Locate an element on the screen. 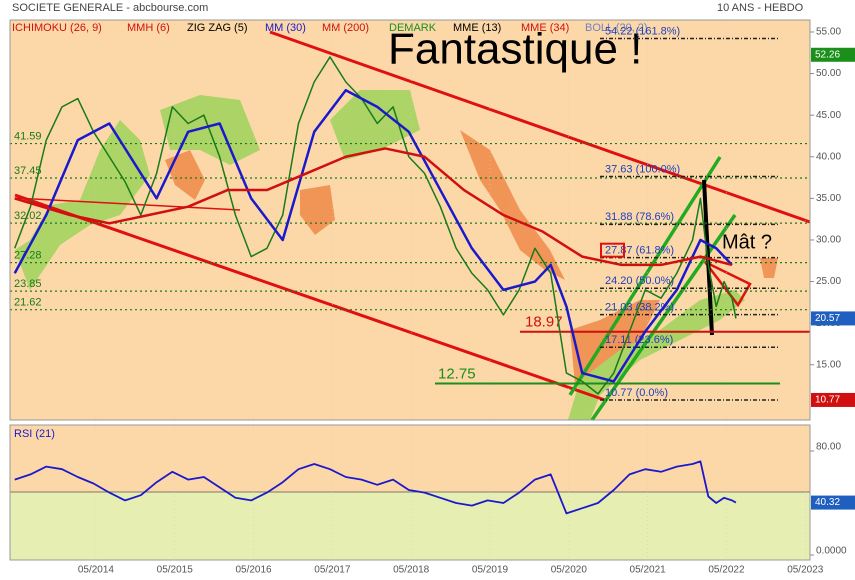 This screenshot has width=855, height=580. value-box-label: 10.77 is located at coordinates (827, 400).